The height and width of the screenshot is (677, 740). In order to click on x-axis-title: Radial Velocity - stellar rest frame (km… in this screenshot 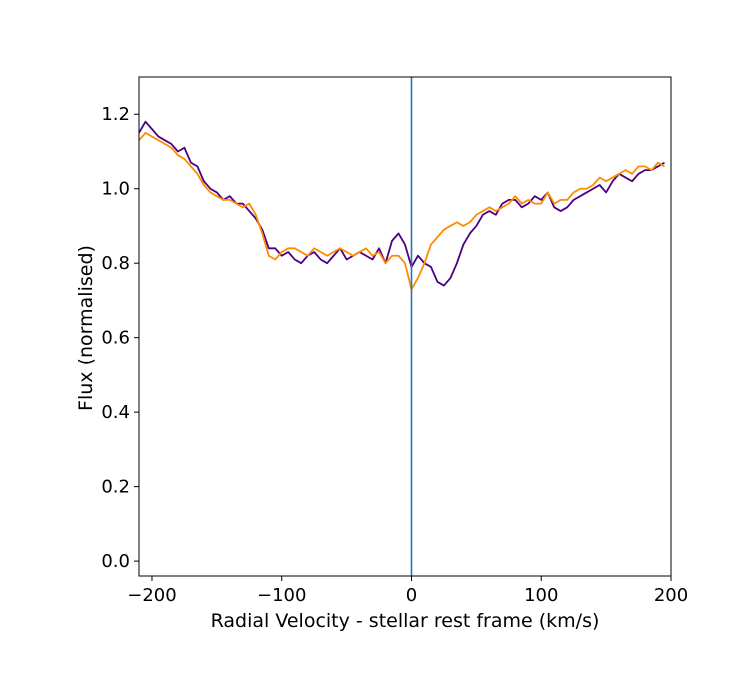, I will do `click(405, 621)`.